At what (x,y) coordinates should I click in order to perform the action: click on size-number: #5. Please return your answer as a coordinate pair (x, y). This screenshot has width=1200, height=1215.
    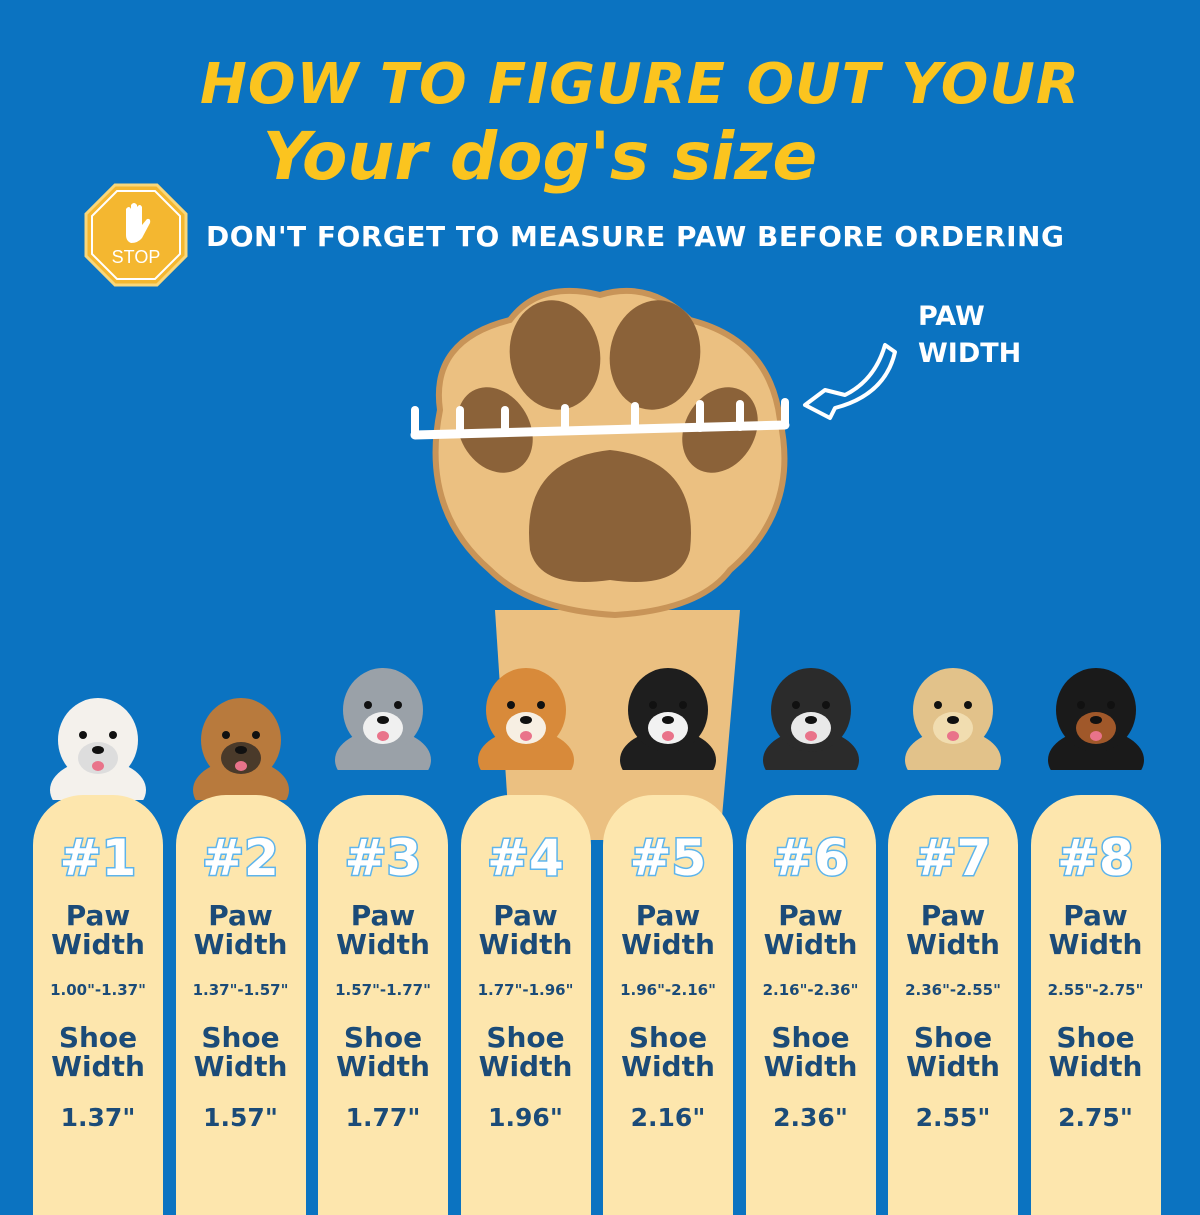
    Looking at the image, I should click on (668, 858).